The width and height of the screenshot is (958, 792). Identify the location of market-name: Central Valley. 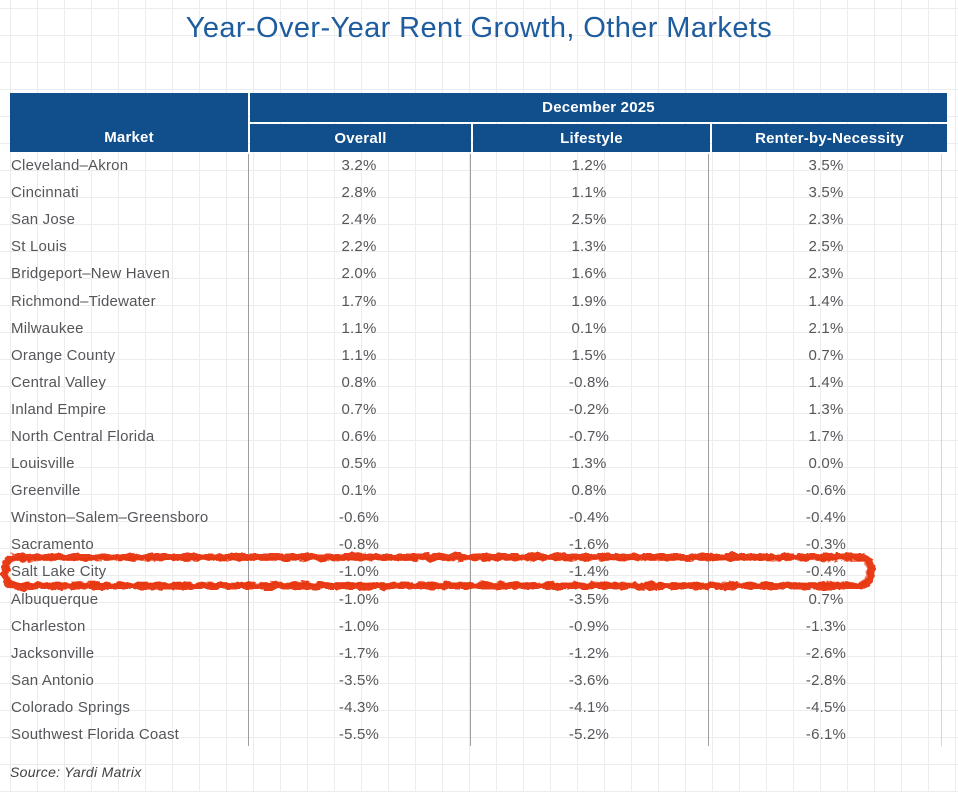
(59, 382).